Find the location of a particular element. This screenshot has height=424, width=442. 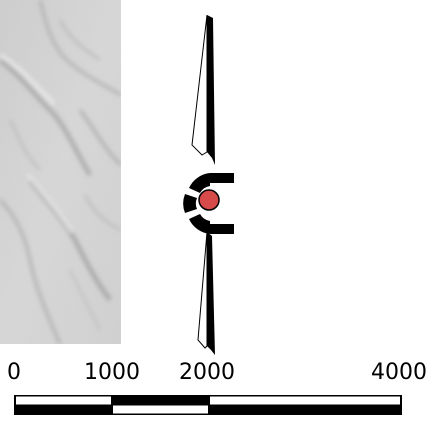

scale-label-4000: 4000 is located at coordinates (399, 372).